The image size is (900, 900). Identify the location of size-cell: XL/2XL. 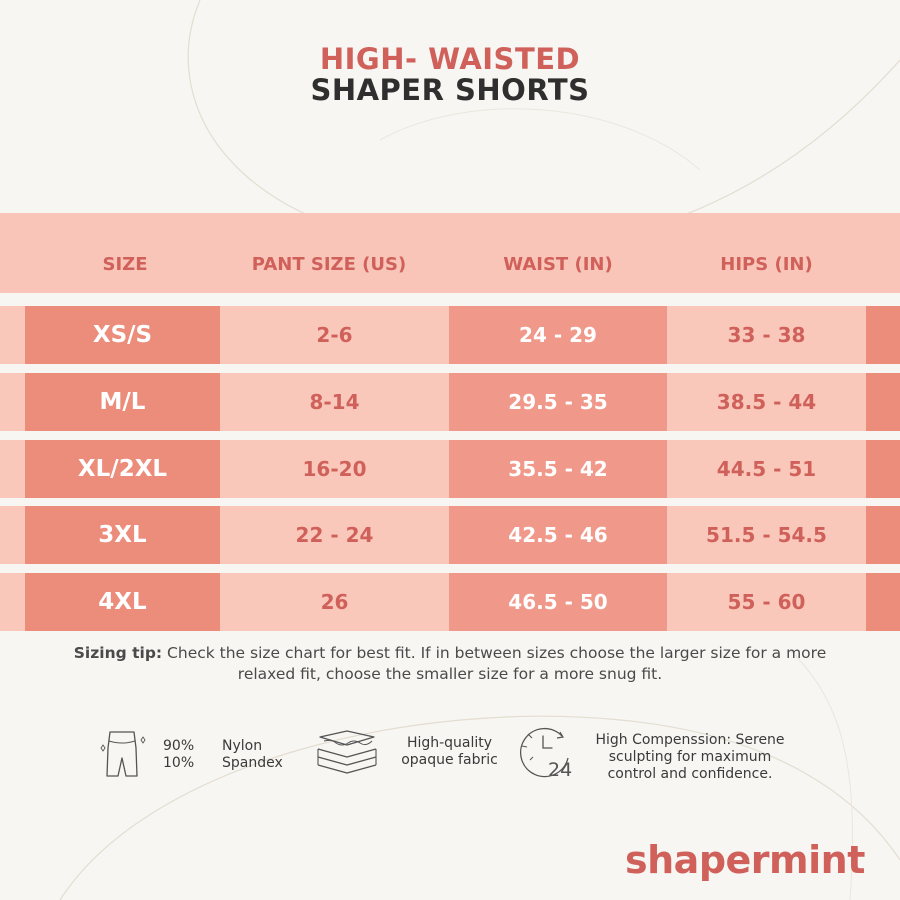
(122, 469).